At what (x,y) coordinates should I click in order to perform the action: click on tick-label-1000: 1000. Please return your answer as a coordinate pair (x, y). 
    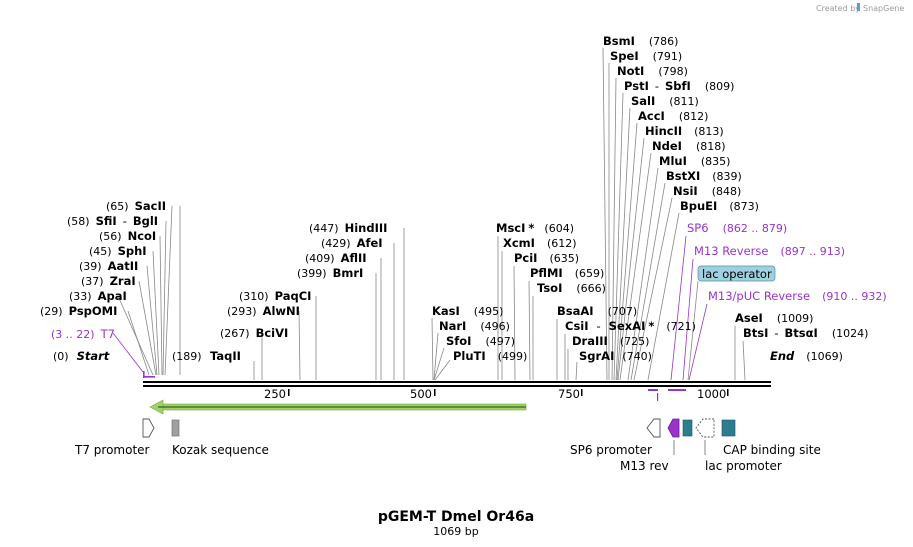
    Looking at the image, I should click on (711, 394).